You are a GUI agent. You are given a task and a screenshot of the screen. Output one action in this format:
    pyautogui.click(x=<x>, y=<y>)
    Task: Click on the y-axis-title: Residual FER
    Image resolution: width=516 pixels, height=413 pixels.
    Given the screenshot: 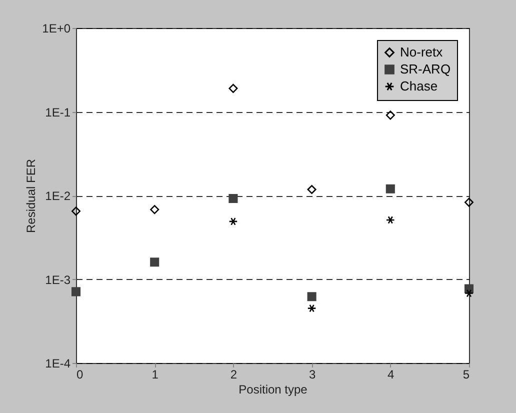 What is the action you would take?
    pyautogui.click(x=31, y=196)
    